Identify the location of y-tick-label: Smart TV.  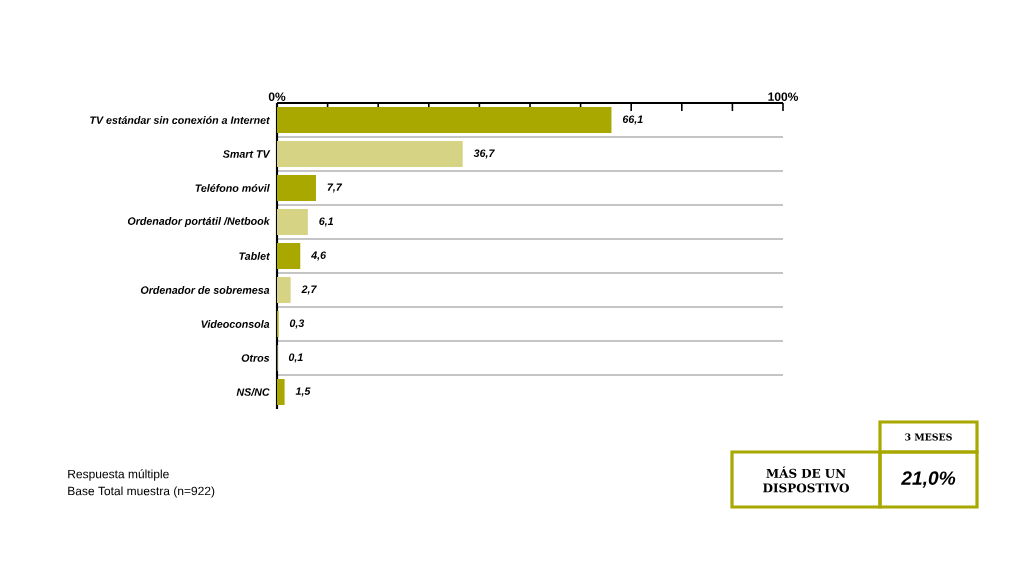
(246, 154).